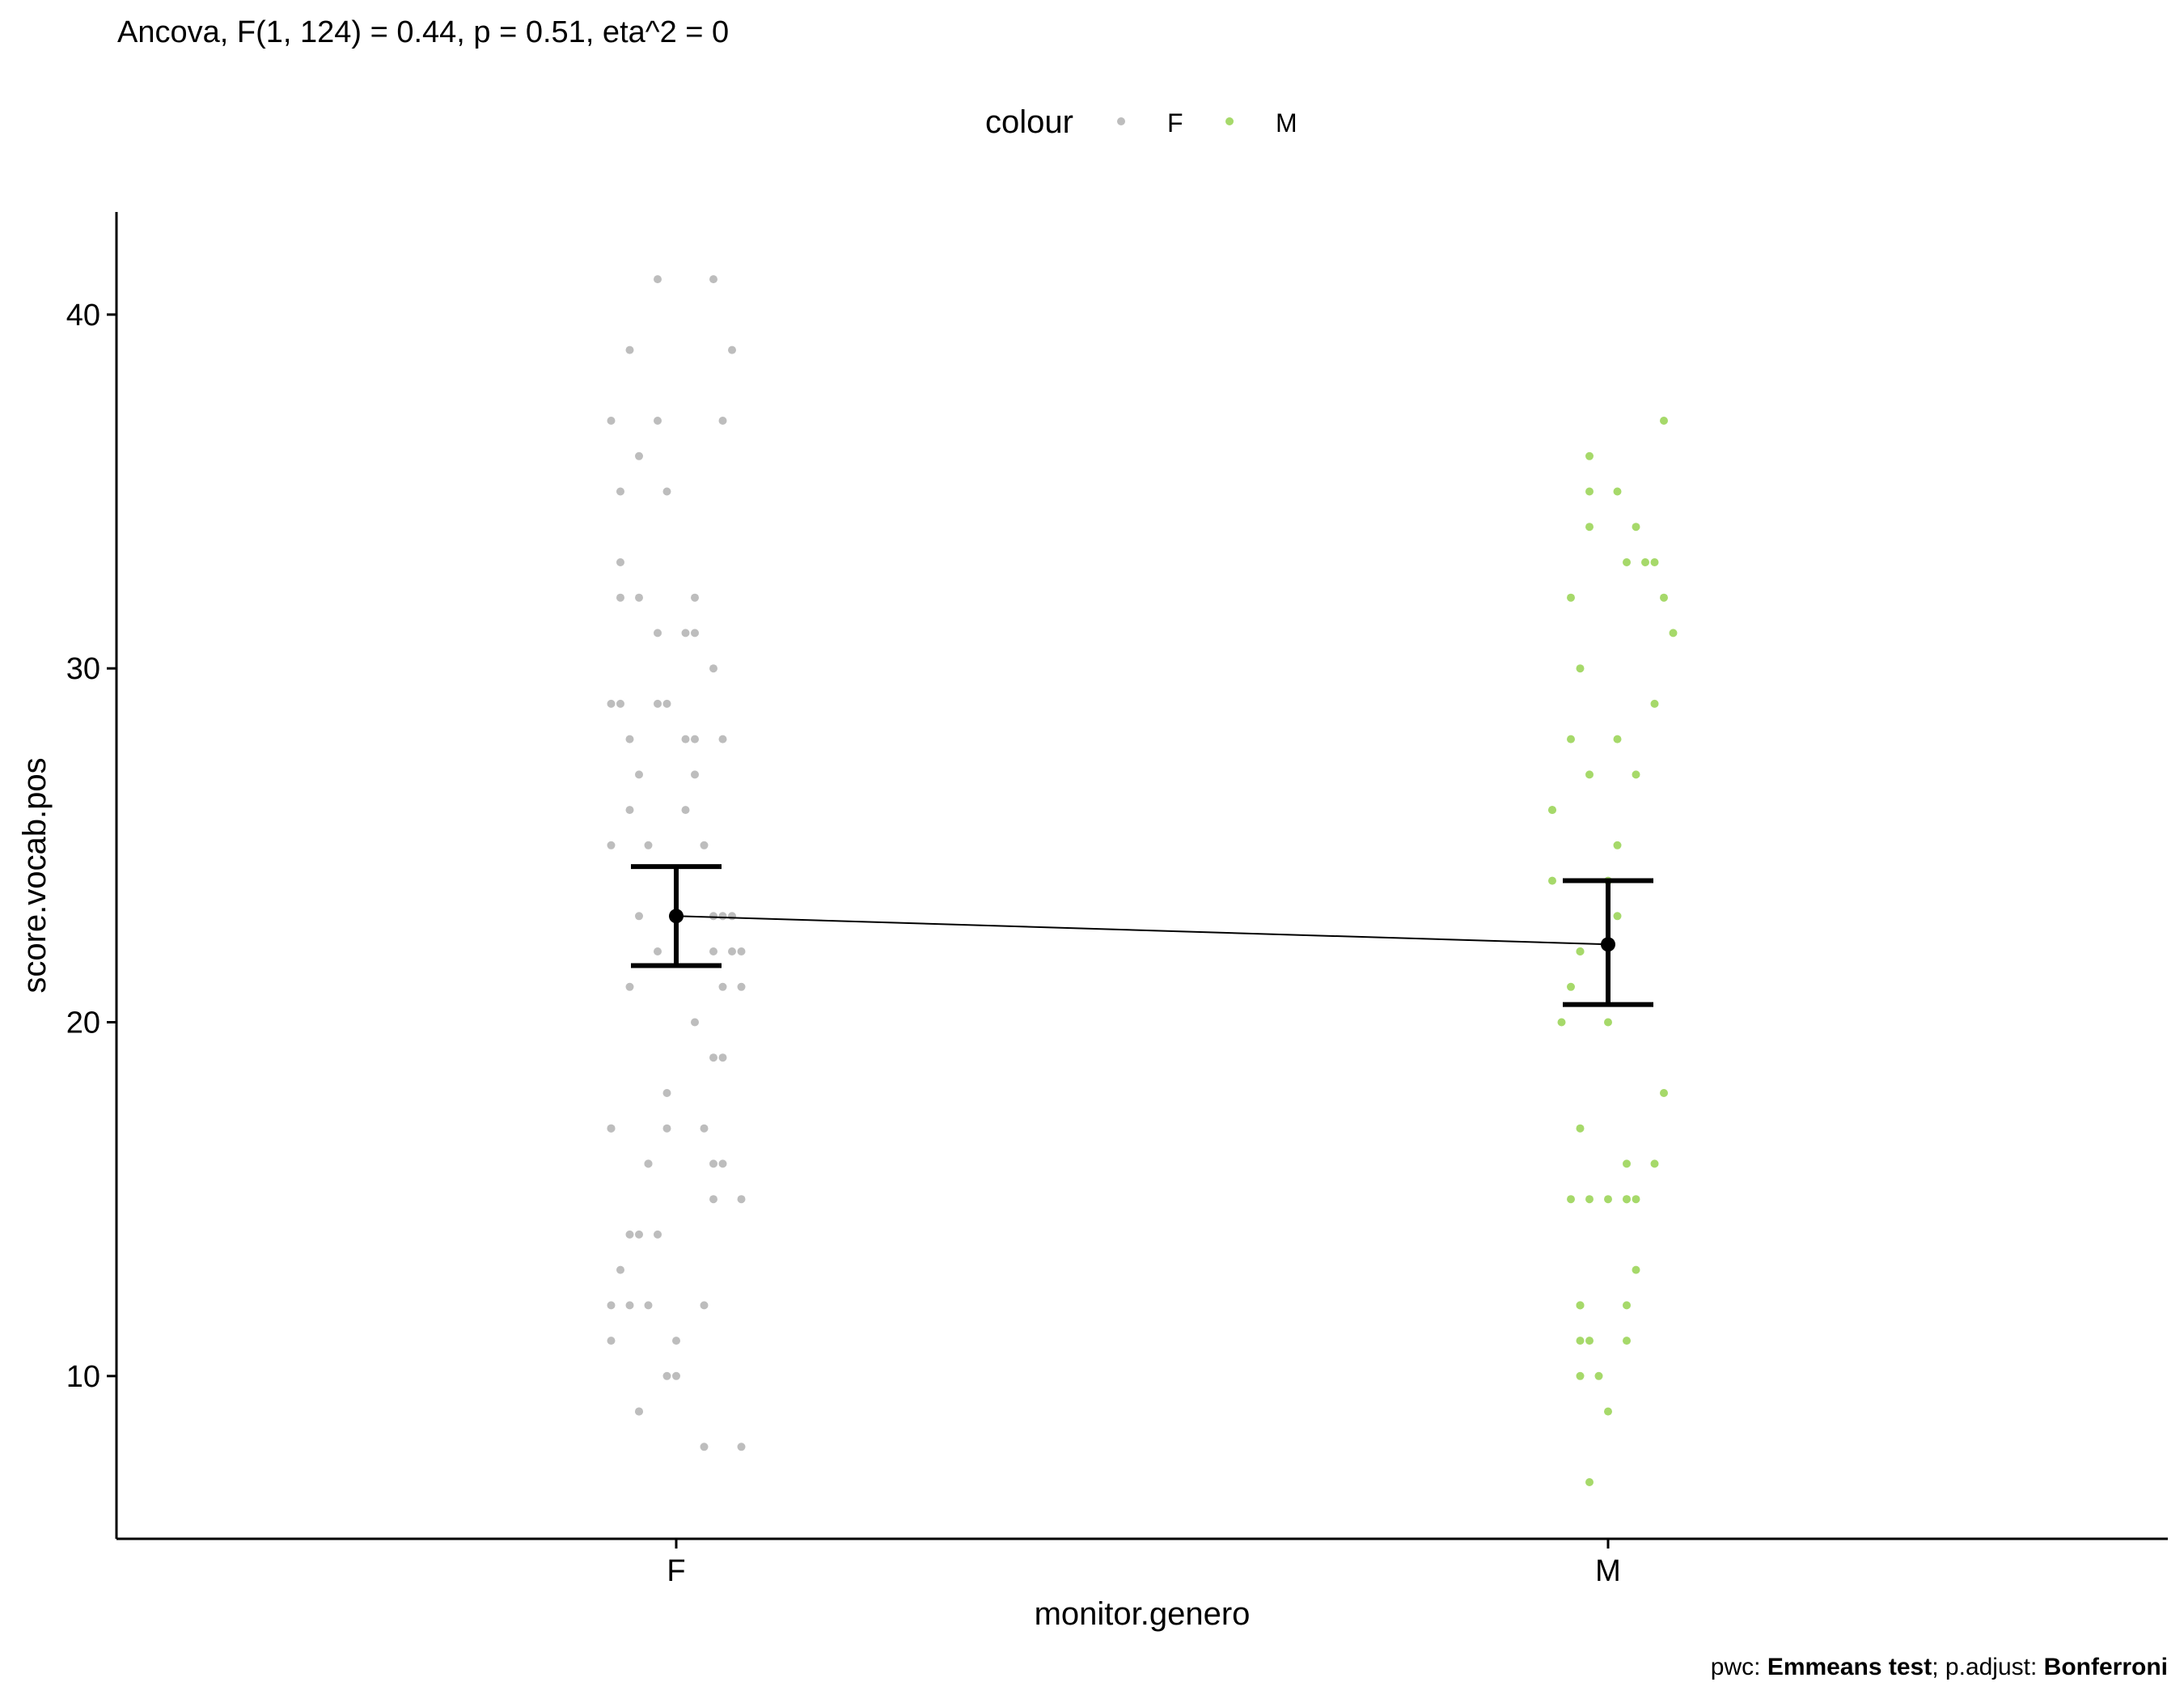  I want to click on caption-part: Bonferroni, so click(2106, 1667).